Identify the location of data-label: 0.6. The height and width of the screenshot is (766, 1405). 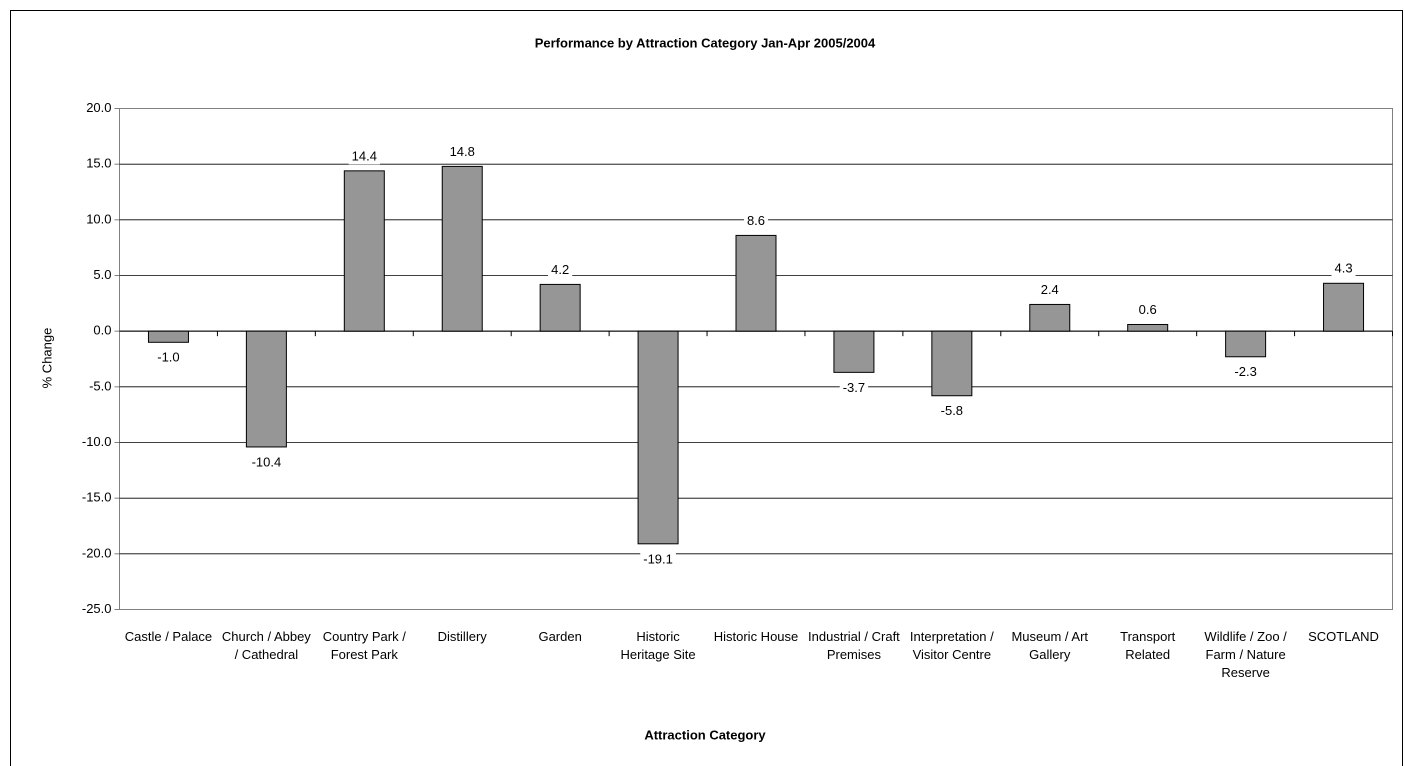
(1148, 309).